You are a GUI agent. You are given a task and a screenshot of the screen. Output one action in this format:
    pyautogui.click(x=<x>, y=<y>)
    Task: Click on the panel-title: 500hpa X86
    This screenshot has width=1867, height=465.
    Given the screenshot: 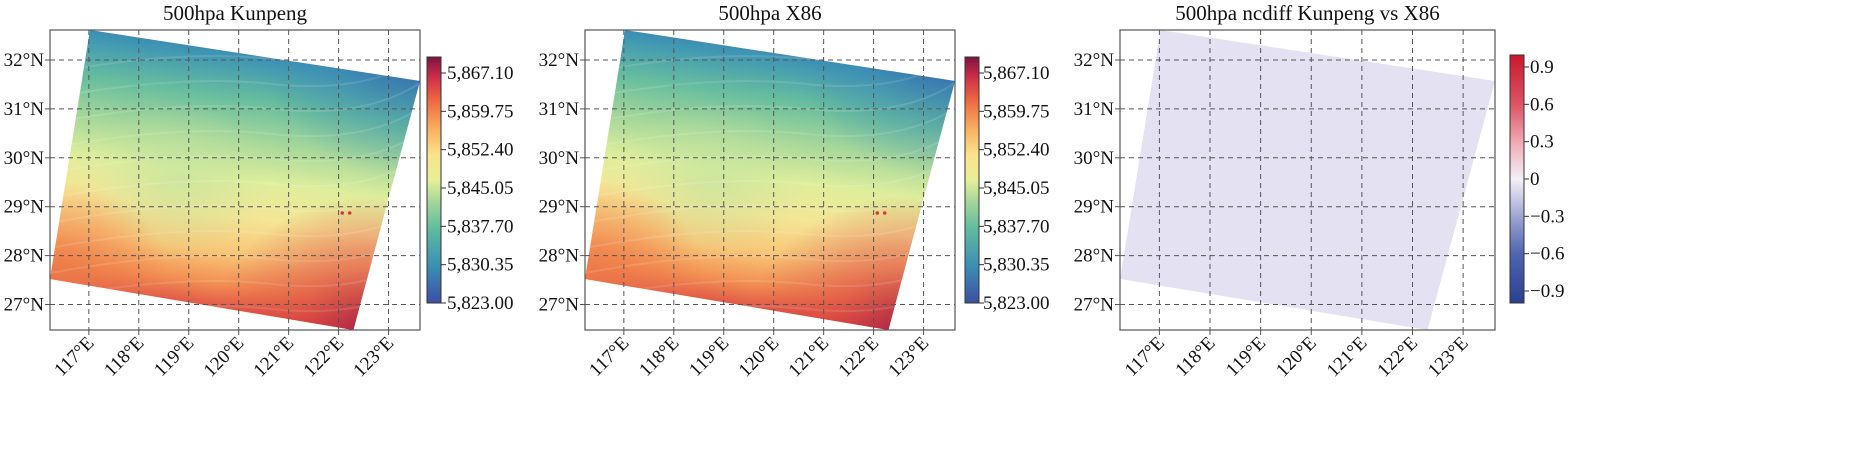 What is the action you would take?
    pyautogui.click(x=769, y=13)
    